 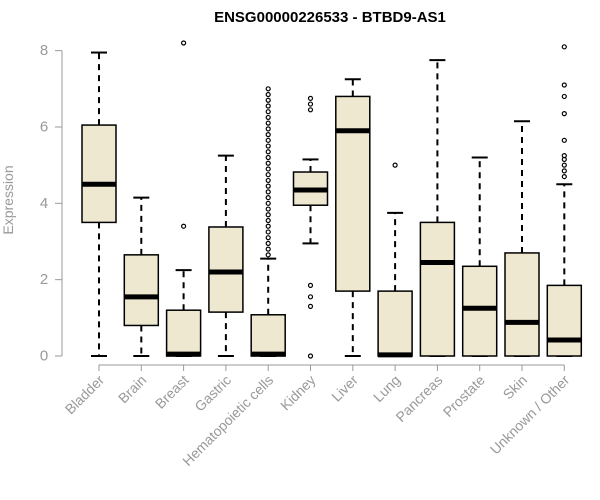 I want to click on x-tick-label: Brain, so click(x=132, y=389).